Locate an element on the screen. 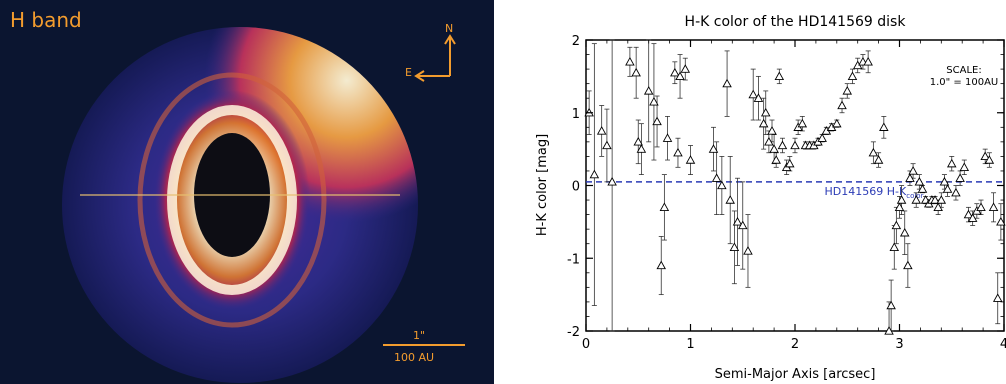  y-axis-label: H-K color [mag] is located at coordinates (542, 185).